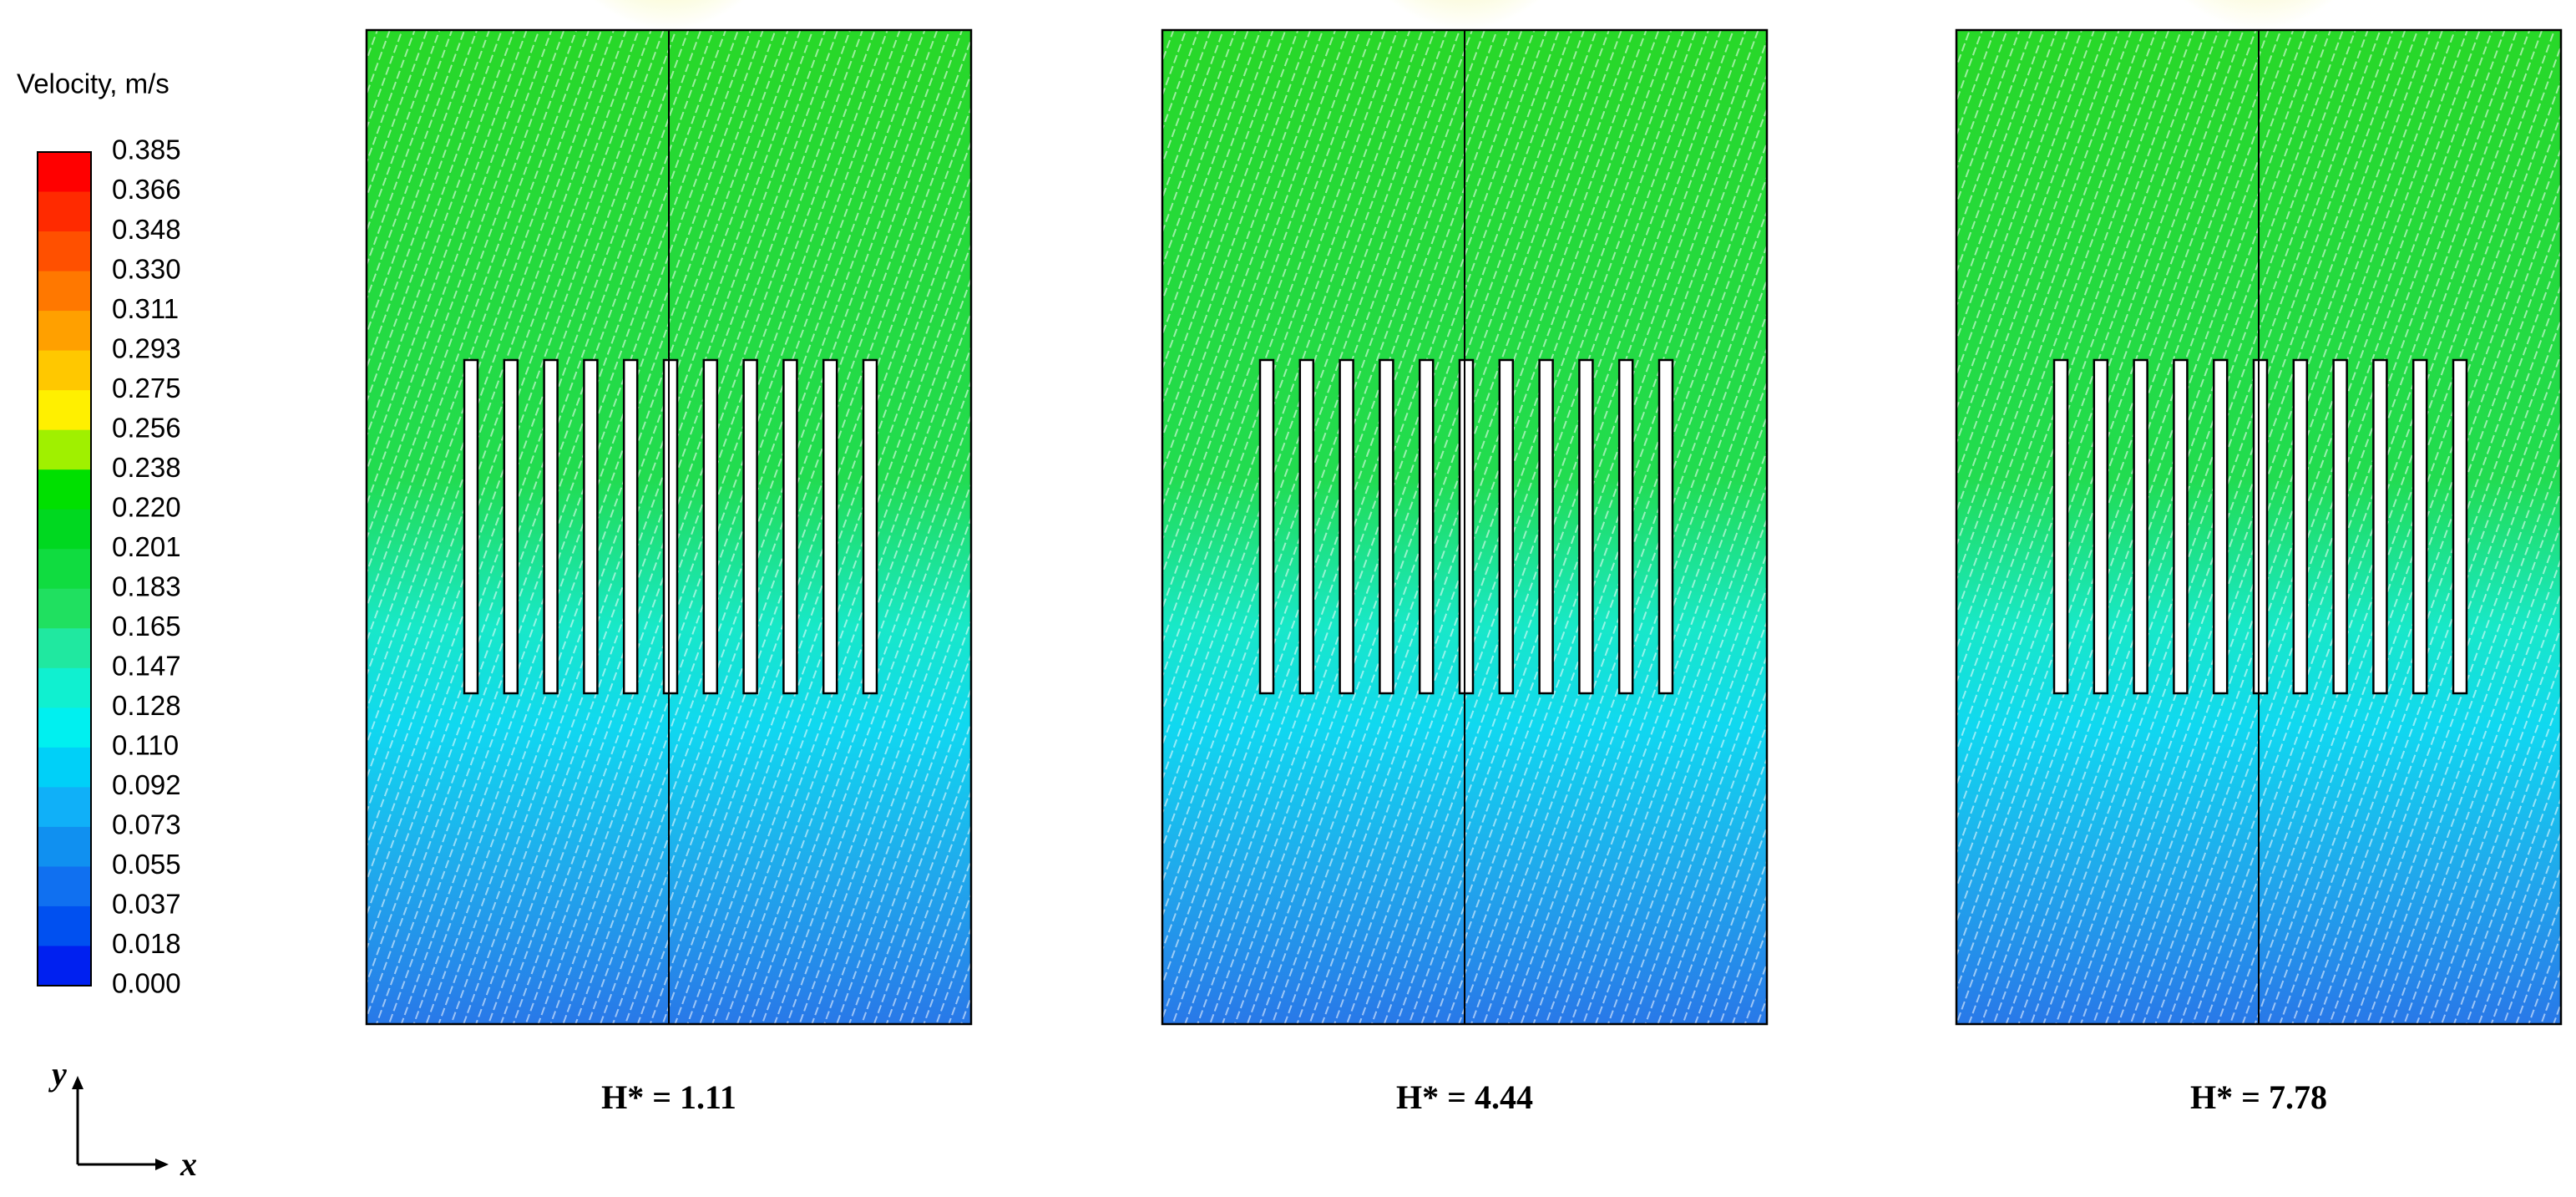 This screenshot has width=2576, height=1197. I want to click on colorbar-title: Velocity, m/s, so click(93, 83).